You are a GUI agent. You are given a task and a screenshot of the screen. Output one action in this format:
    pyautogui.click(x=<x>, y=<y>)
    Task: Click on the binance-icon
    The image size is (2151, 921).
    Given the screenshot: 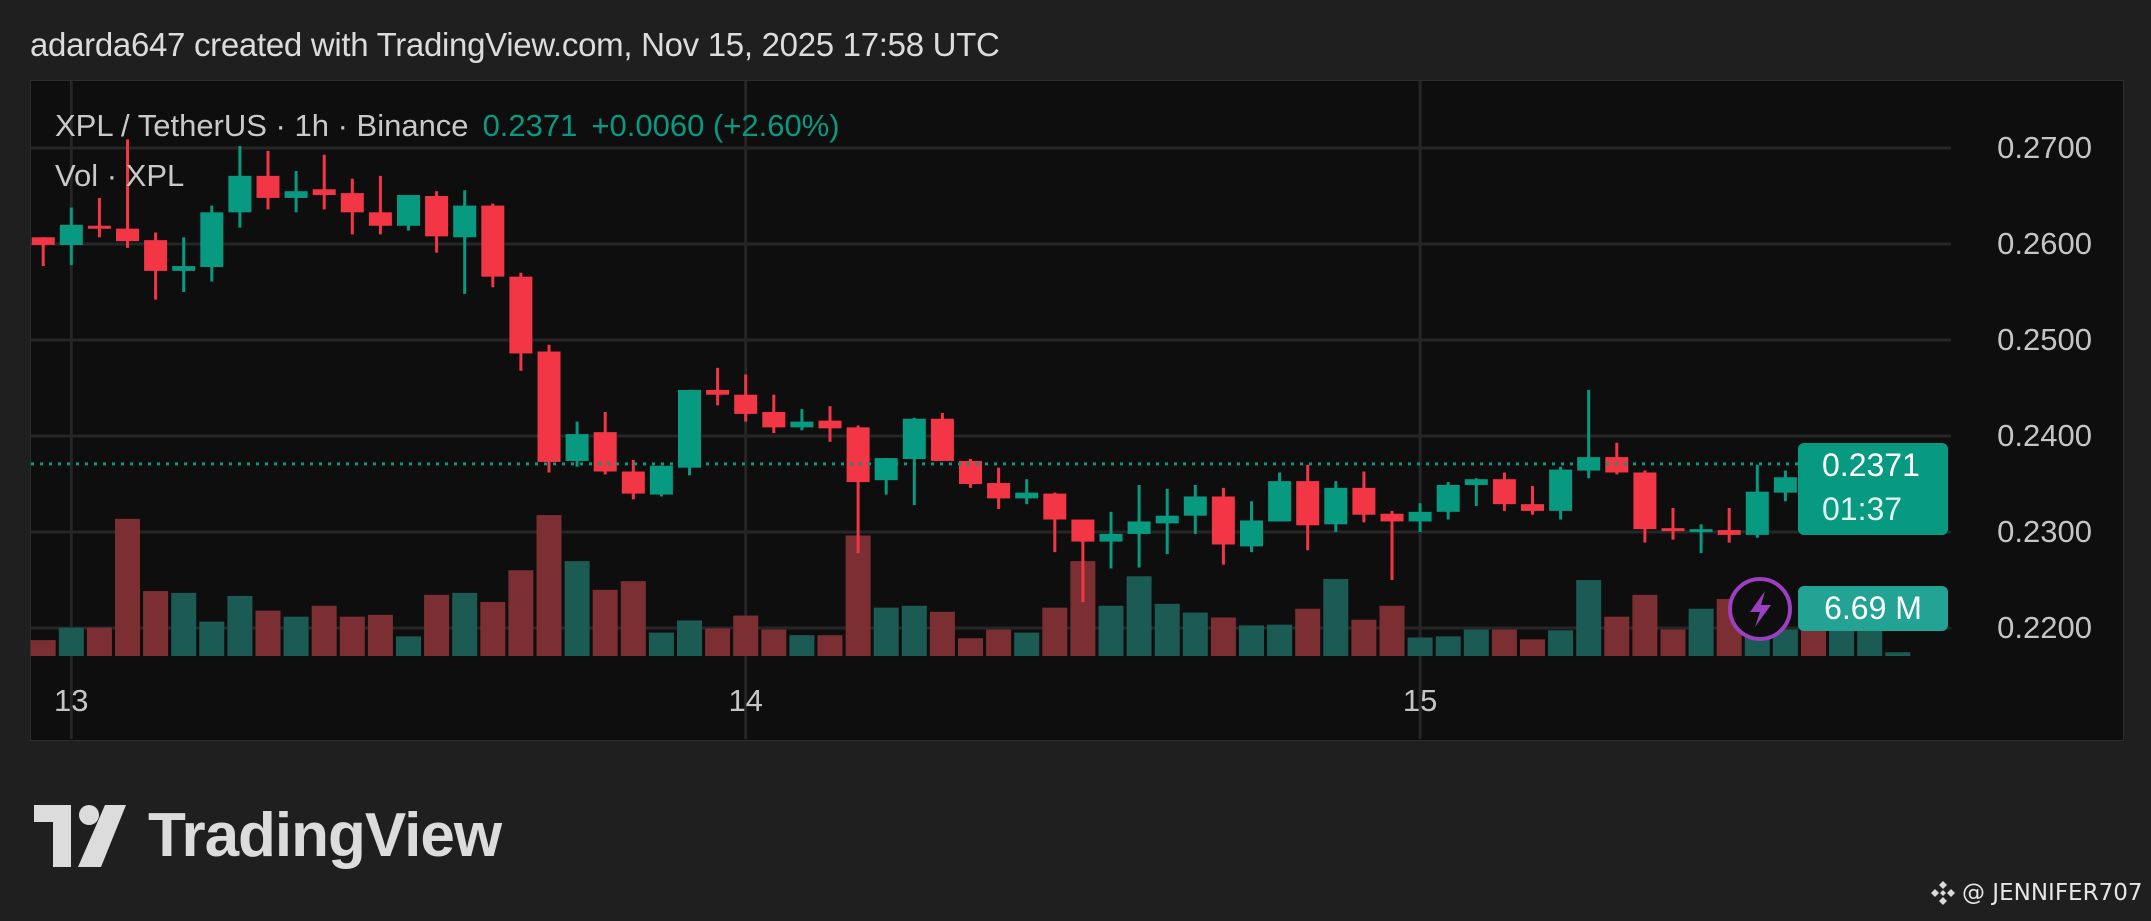 What is the action you would take?
    pyautogui.click(x=1943, y=893)
    